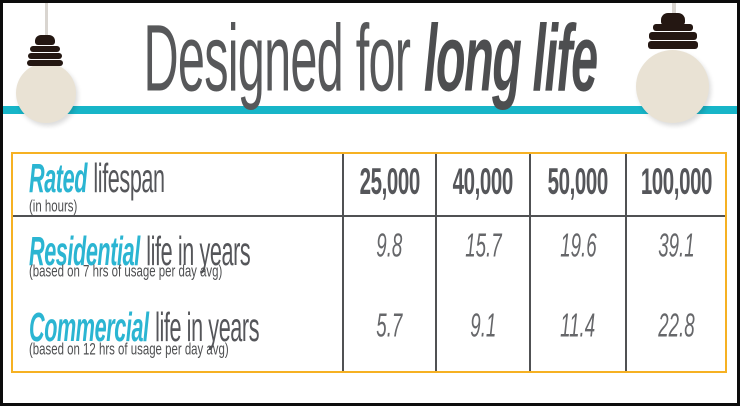 This screenshot has height=406, width=740. Describe the element at coordinates (126, 270) in the screenshot. I see `row-sublabel: (based on 7 hrs of usage per day avg)` at that location.